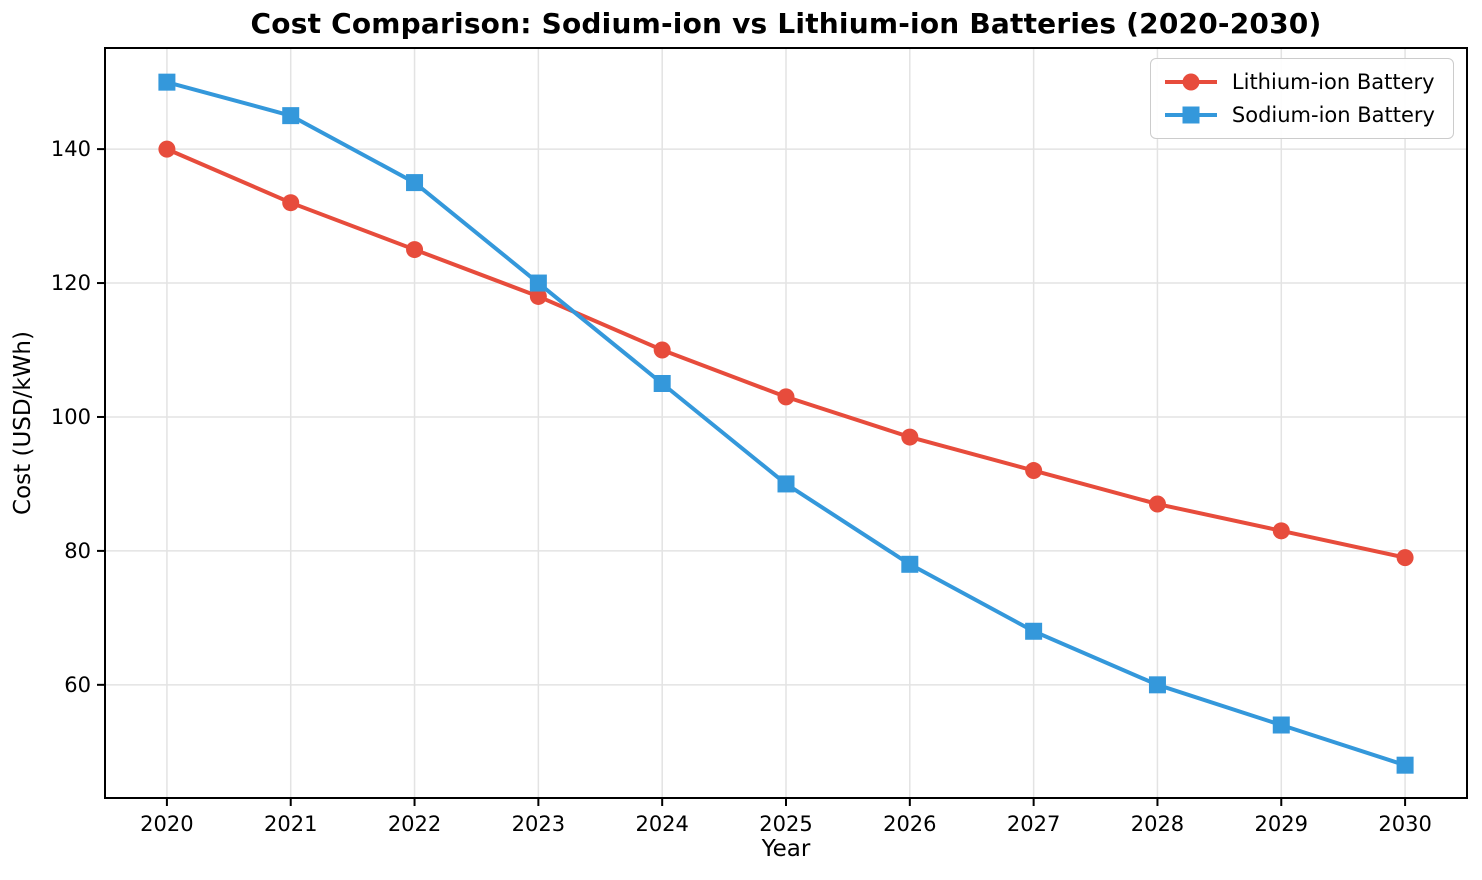  I want to click on y-tick-label: 140, so click(71, 149).